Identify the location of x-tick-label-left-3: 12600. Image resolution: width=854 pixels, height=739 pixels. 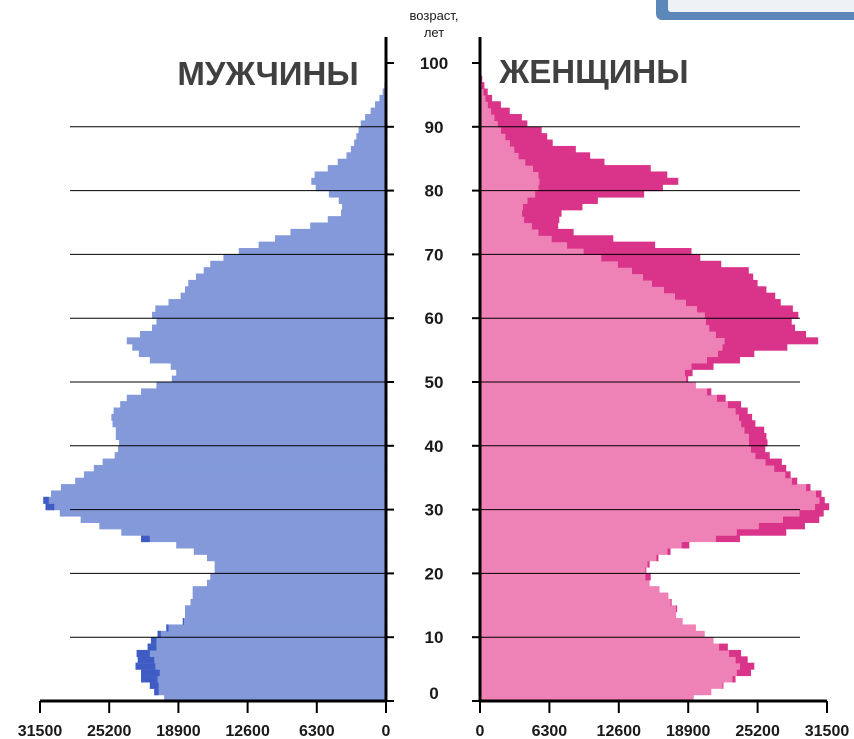
(247, 731).